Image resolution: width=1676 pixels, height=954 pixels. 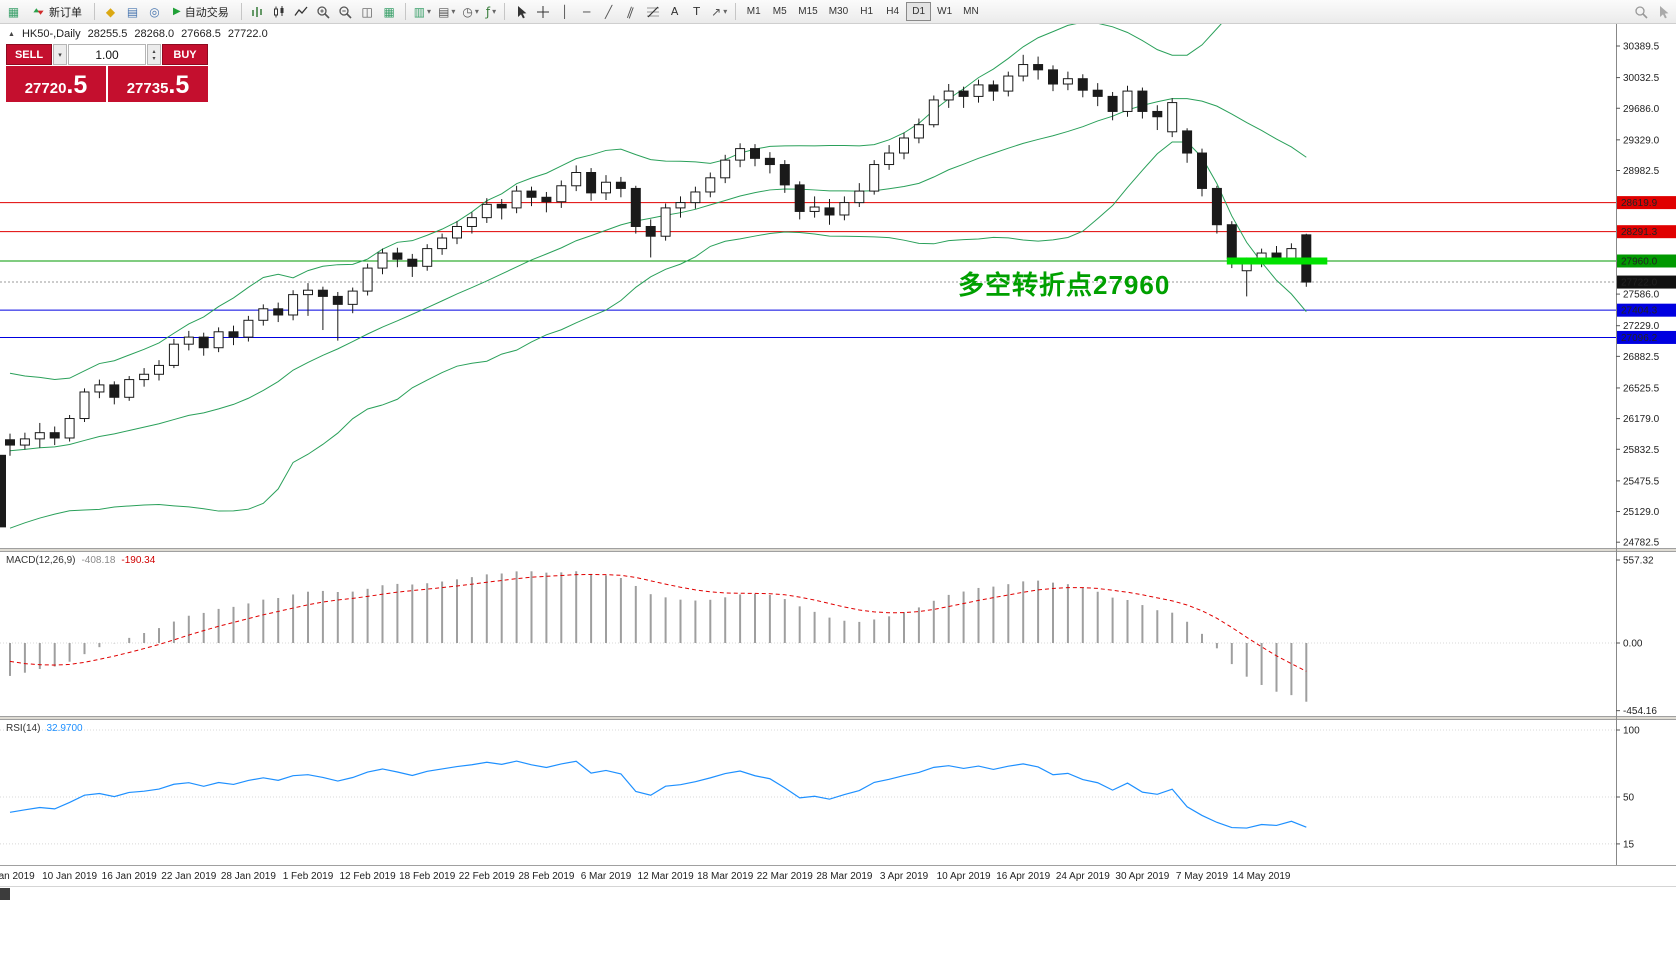 What do you see at coordinates (565, 11) in the screenshot?
I see `vertical-line-icon: │` at bounding box center [565, 11].